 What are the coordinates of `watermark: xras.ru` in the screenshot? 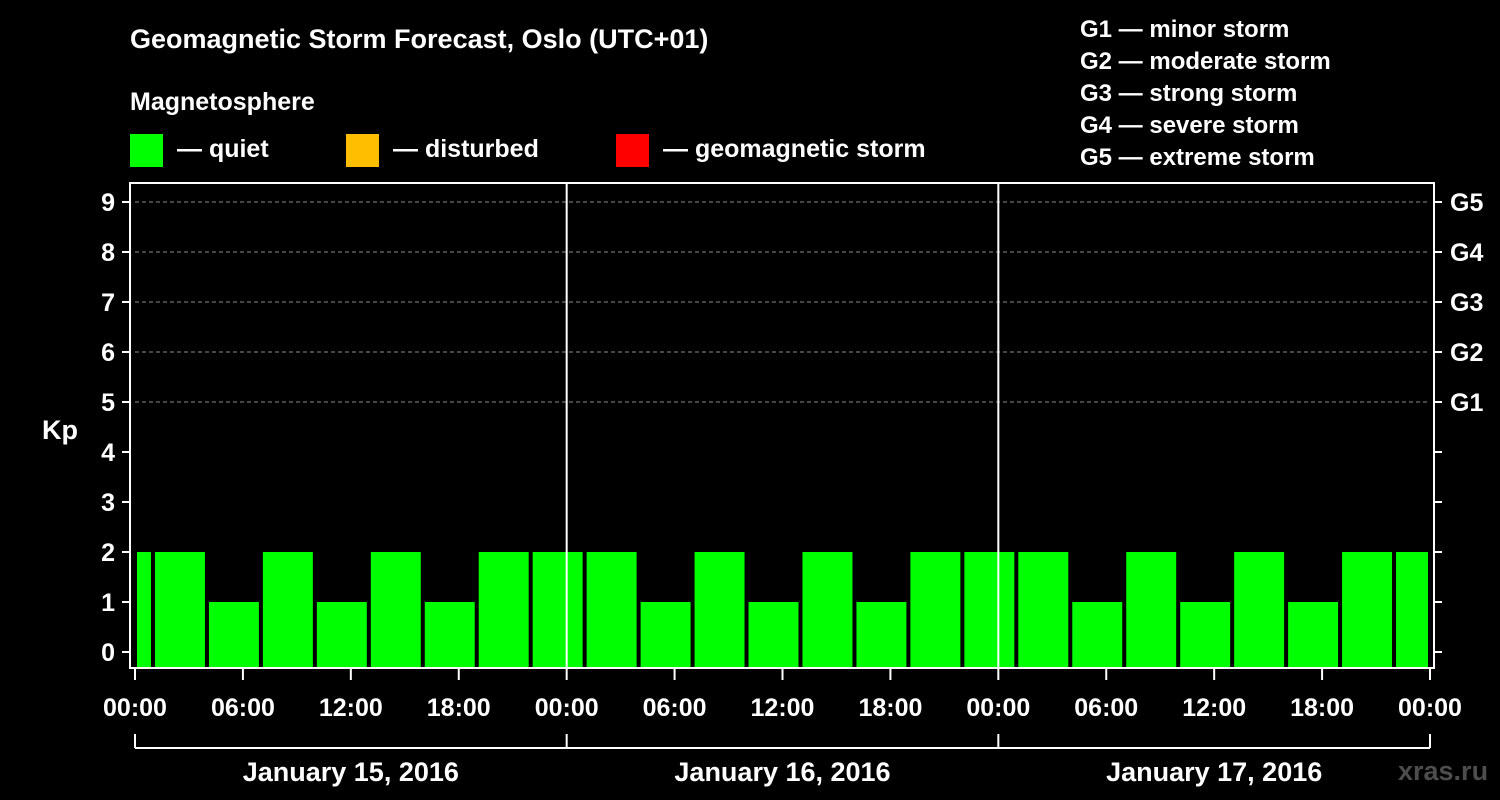 It's located at (1443, 771).